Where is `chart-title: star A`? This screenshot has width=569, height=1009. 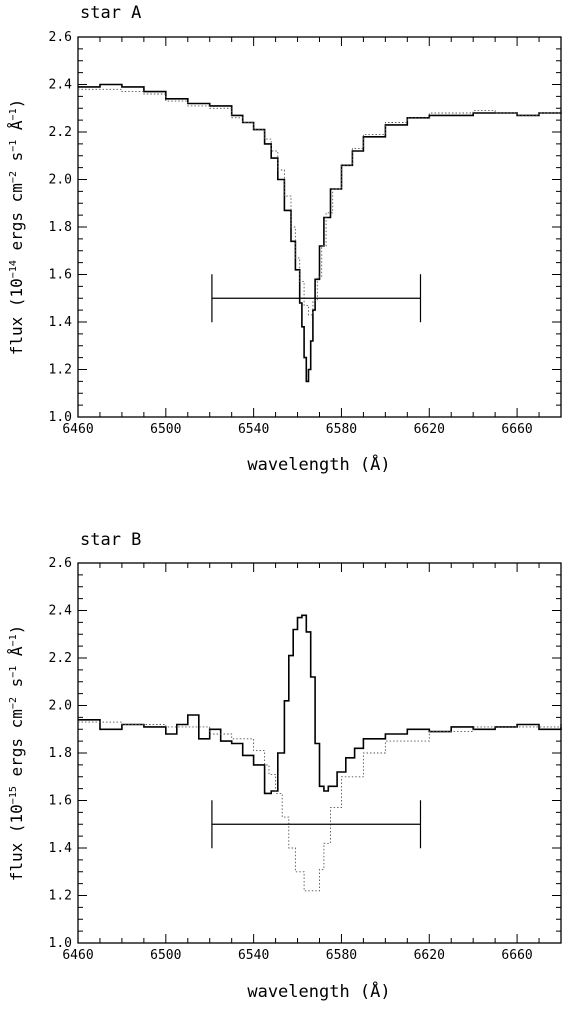 chart-title: star A is located at coordinates (110, 13).